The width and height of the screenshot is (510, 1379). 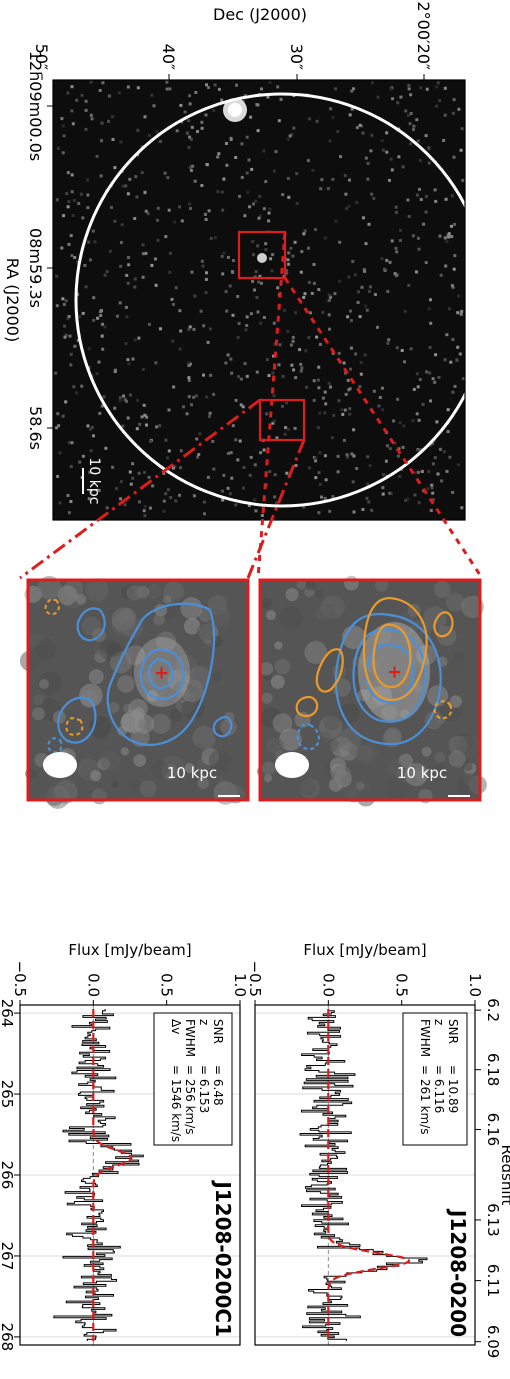 What do you see at coordinates (8, 1337) in the screenshot?
I see `freq-tick-label: 268` at bounding box center [8, 1337].